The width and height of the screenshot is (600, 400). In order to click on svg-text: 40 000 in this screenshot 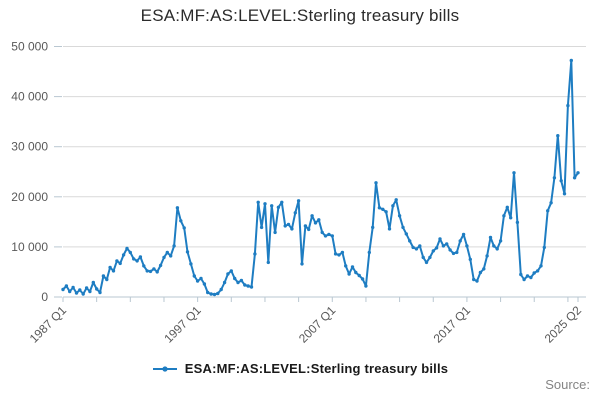, I will do `click(29, 97)`.